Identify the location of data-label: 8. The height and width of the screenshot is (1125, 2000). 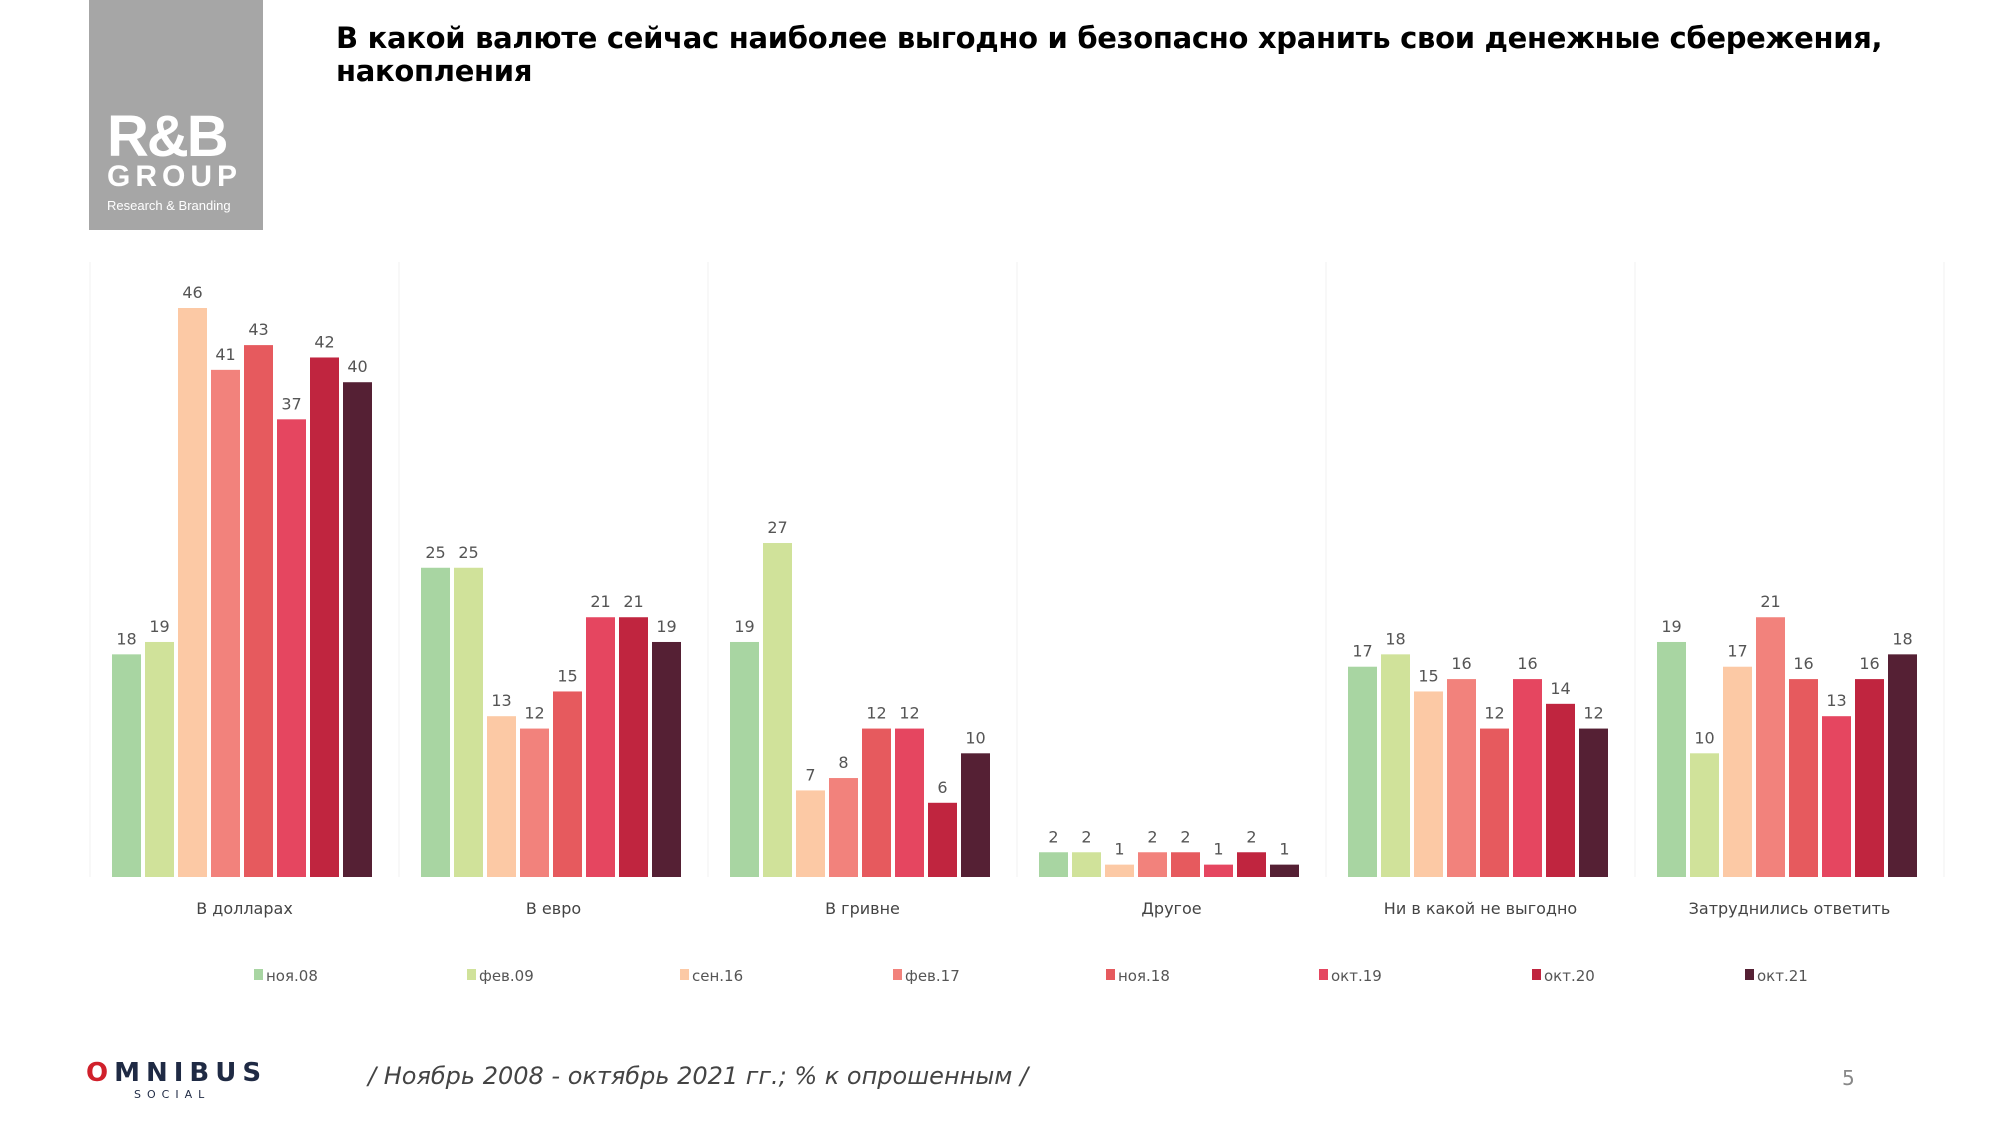
(843, 762).